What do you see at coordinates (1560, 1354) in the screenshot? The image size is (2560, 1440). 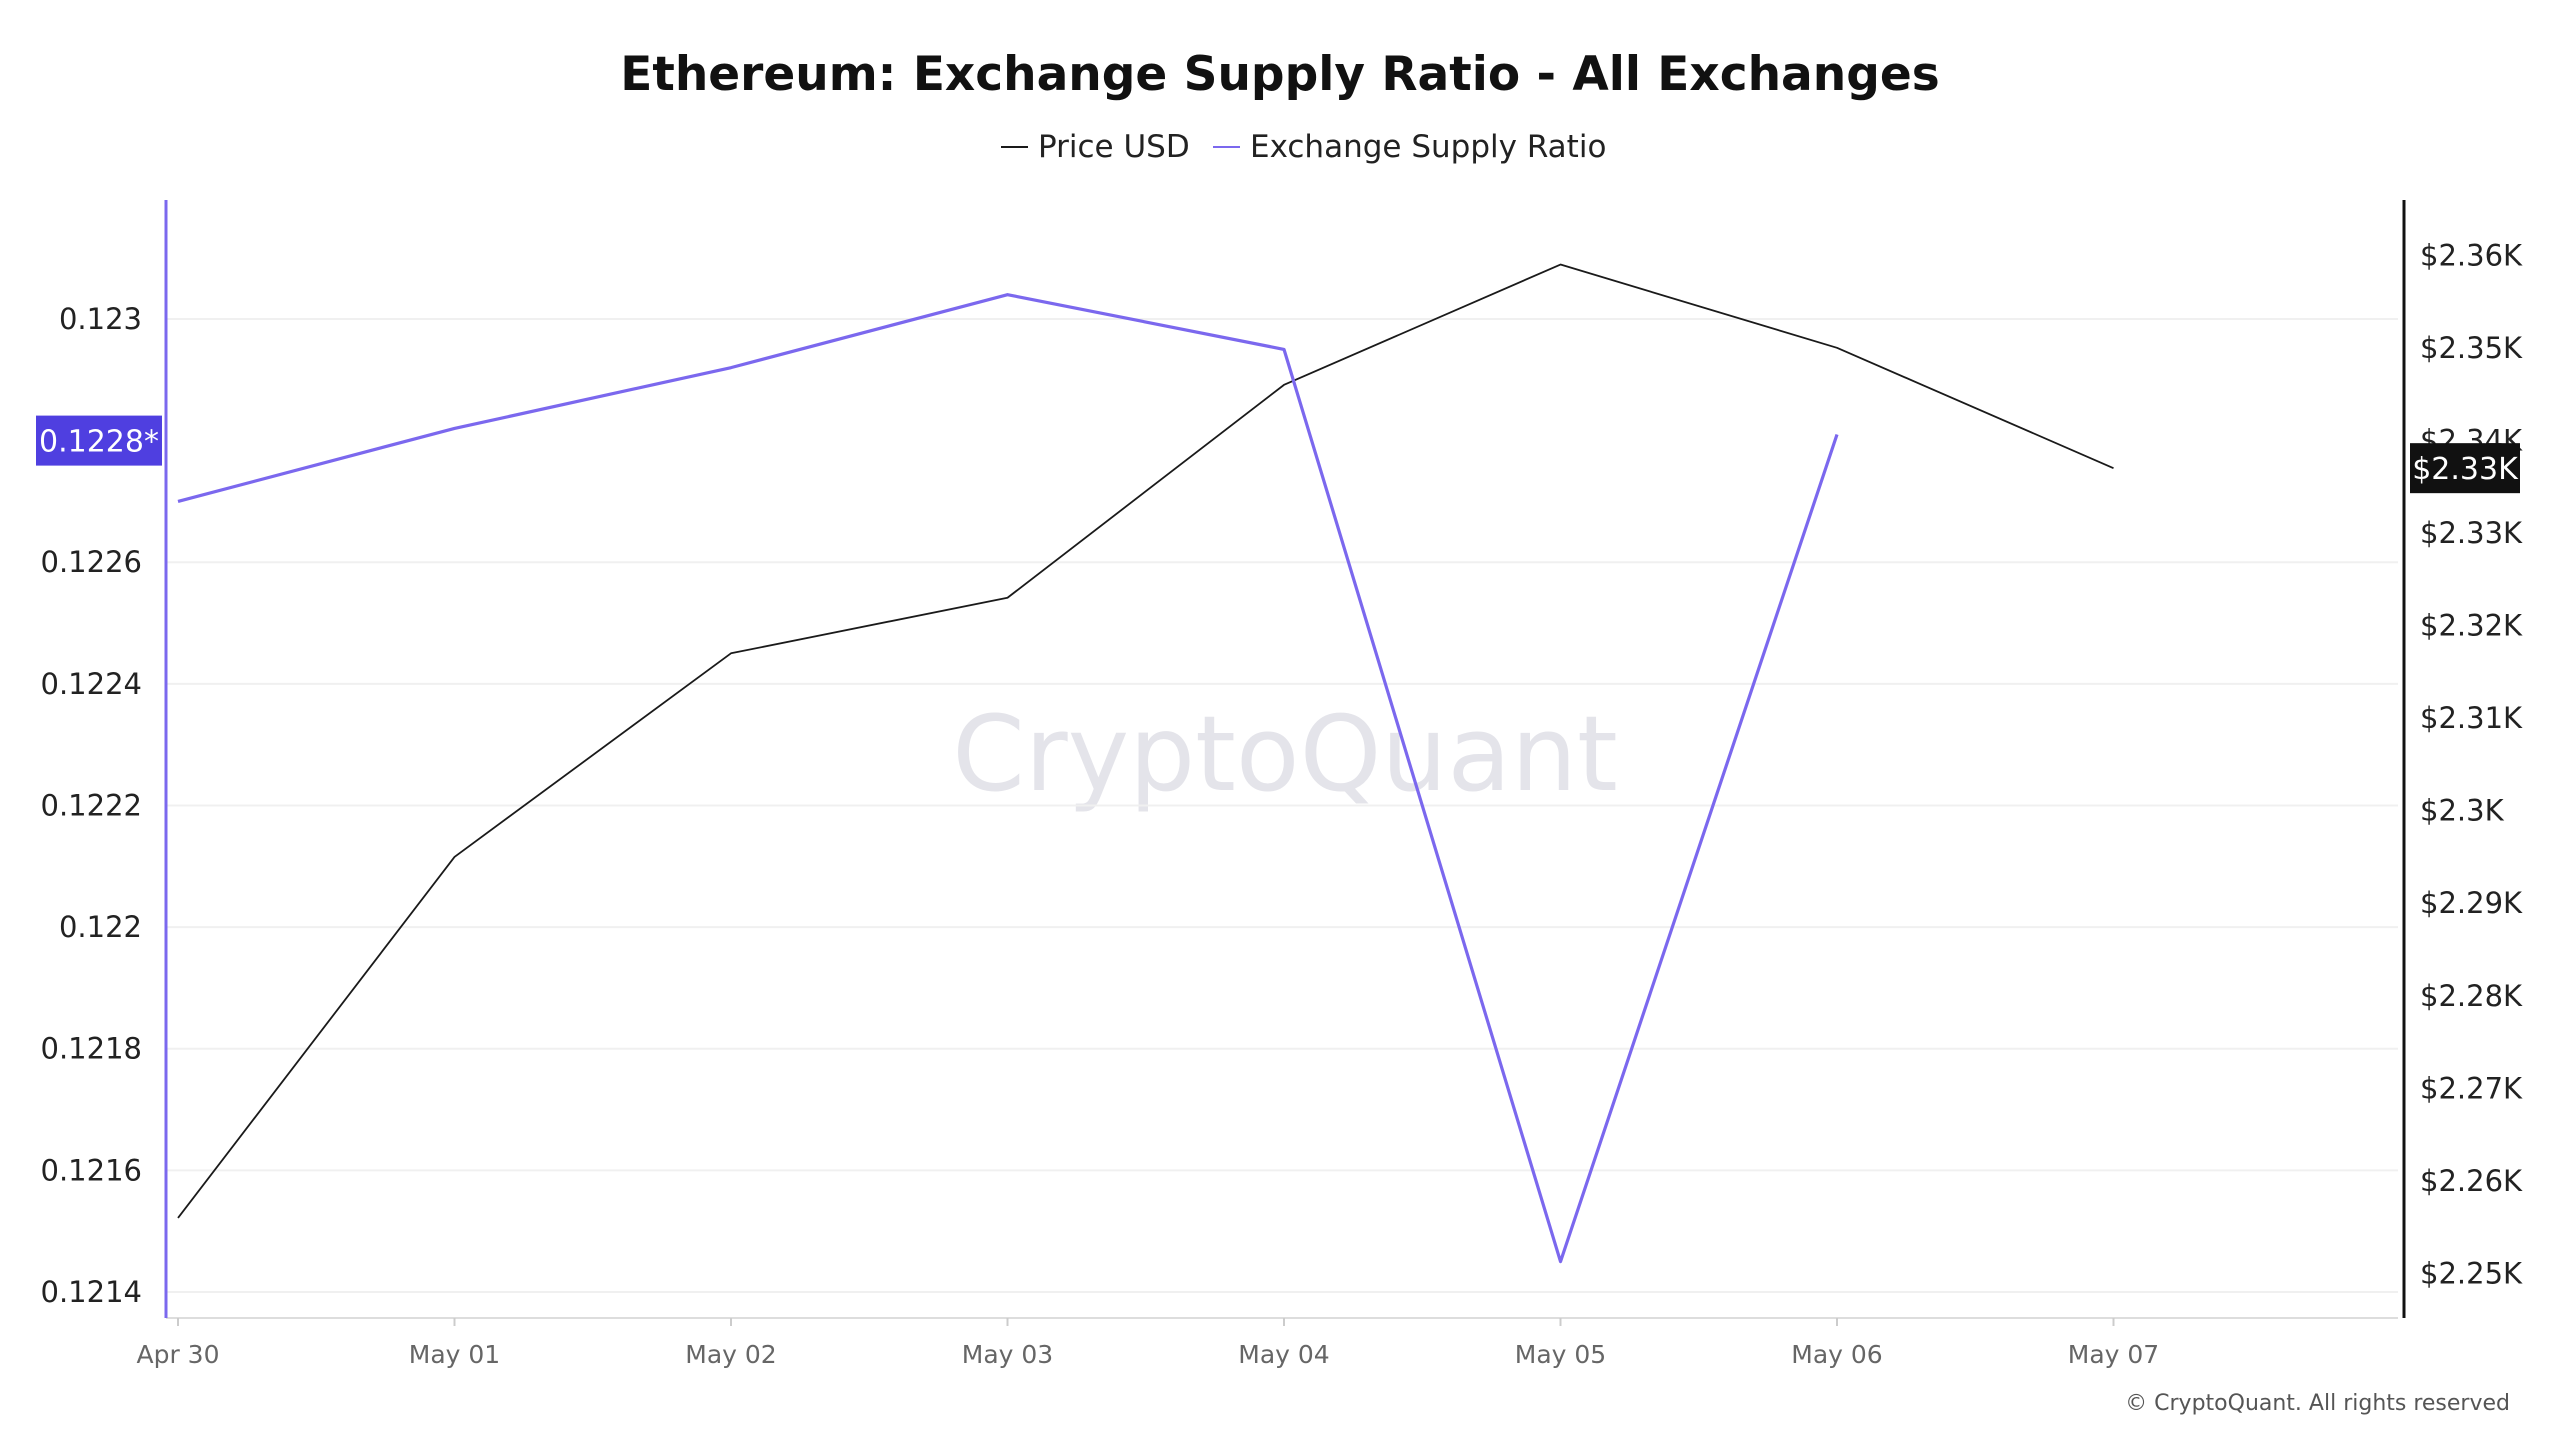 I see `x-tick-label: May 05` at bounding box center [1560, 1354].